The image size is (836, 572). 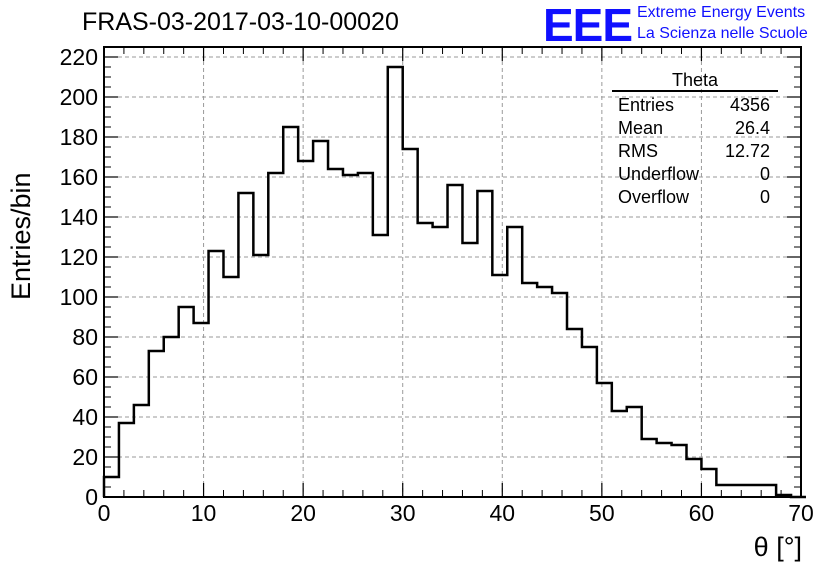 I want to click on x-tick-label: 50, so click(x=602, y=513).